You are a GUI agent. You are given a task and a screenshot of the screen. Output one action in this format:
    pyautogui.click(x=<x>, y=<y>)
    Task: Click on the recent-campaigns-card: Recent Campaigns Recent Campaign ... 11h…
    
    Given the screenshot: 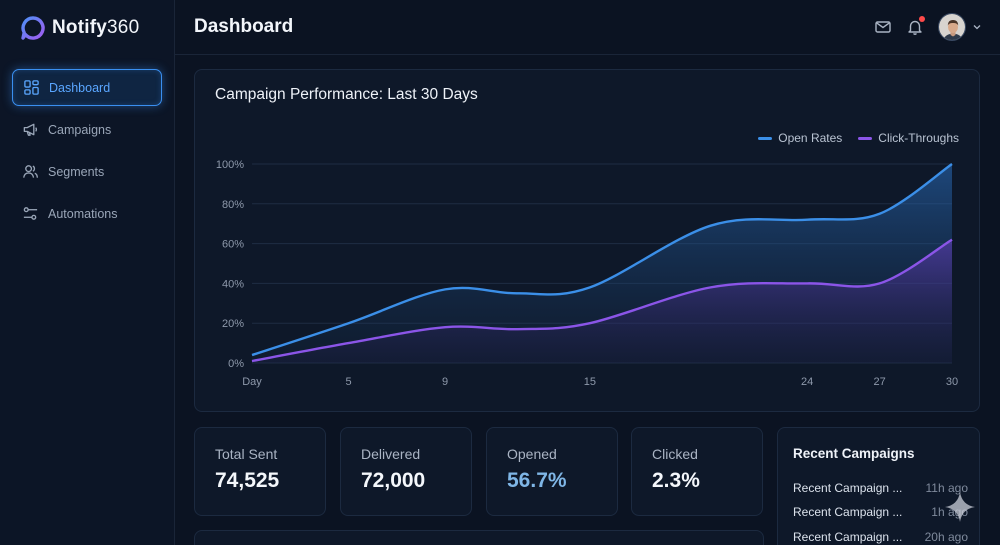 What is the action you would take?
    pyautogui.click(x=878, y=486)
    